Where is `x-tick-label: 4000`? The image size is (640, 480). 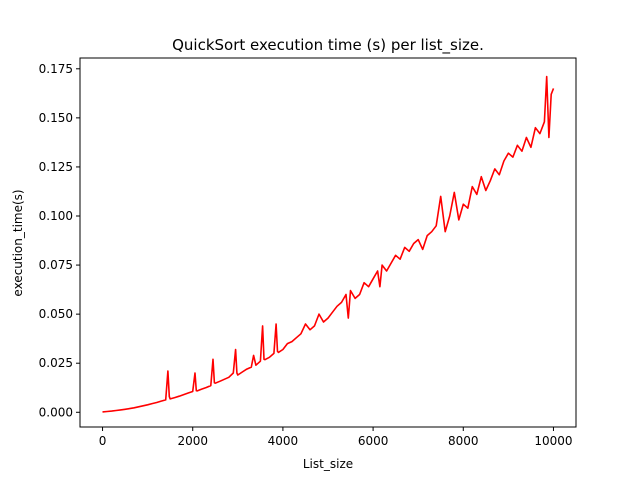
x-tick-label: 4000 is located at coordinates (283, 441).